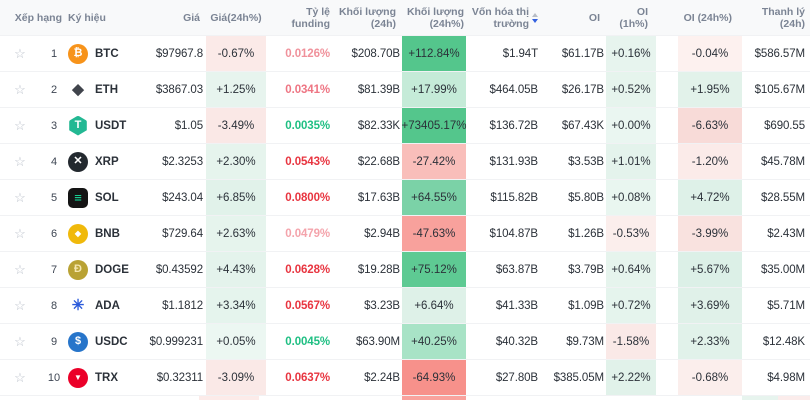 The height and width of the screenshot is (400, 810). Describe the element at coordinates (516, 377) in the screenshot. I see `market-cap-cell: $27.80B` at that location.